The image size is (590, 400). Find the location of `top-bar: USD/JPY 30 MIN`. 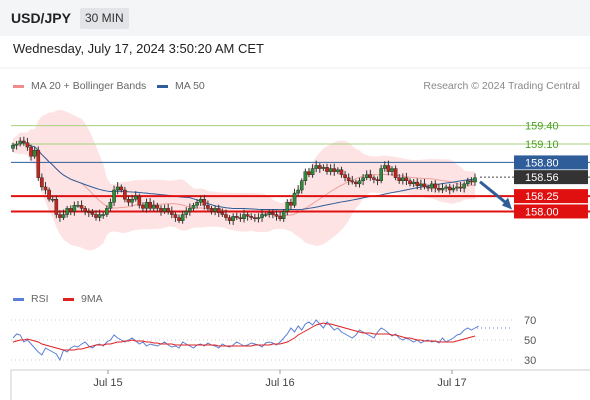

top-bar: USD/JPY 30 MIN is located at coordinates (295, 18).